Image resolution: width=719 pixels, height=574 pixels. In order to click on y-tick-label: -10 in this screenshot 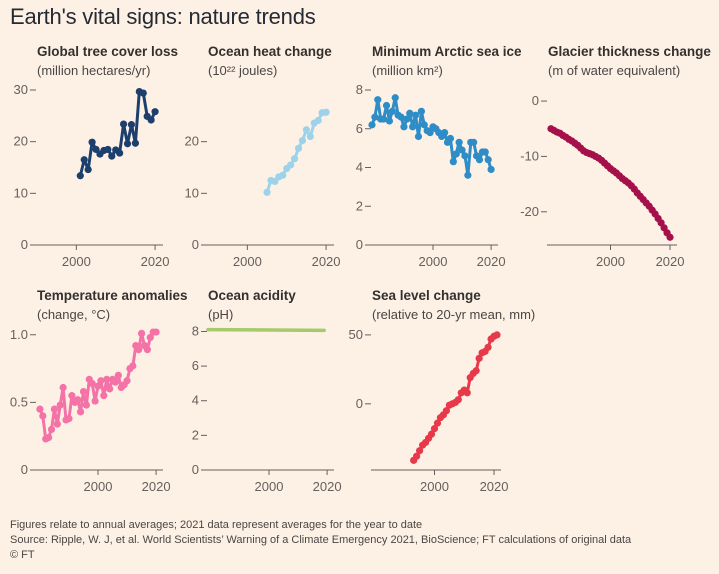, I will do `click(529, 155)`.